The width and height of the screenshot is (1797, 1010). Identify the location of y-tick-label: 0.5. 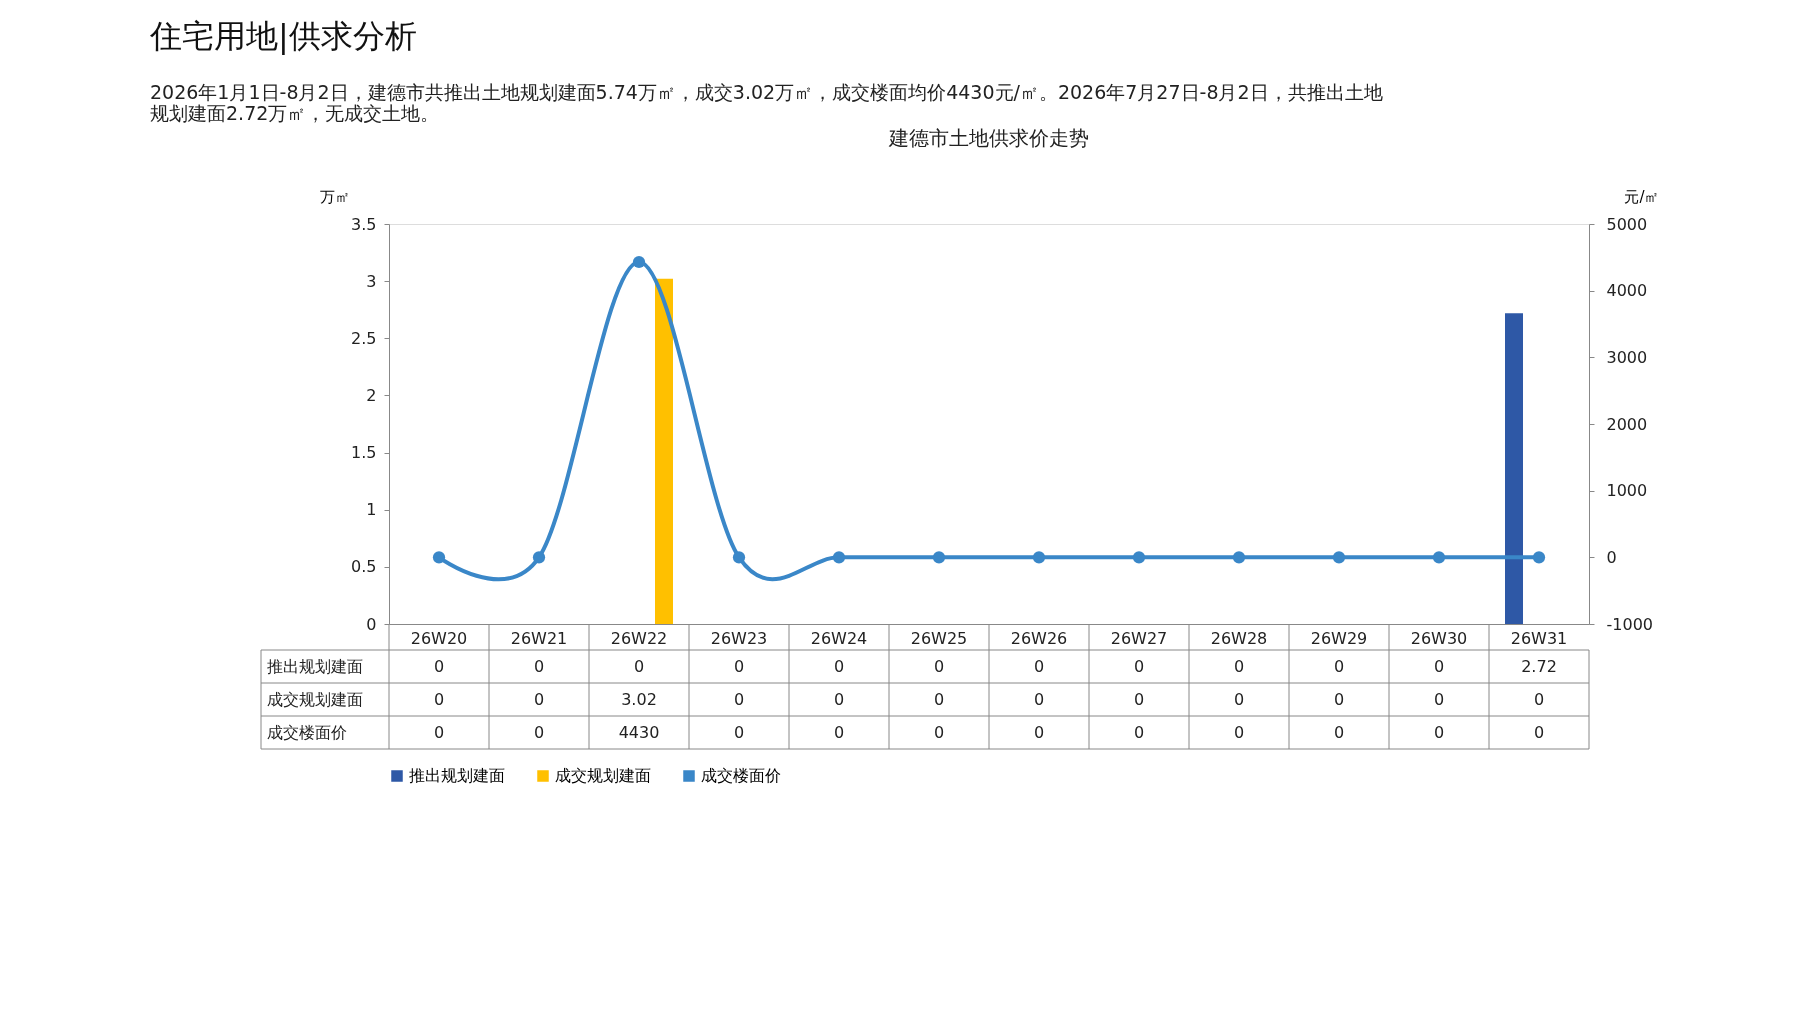
(364, 567).